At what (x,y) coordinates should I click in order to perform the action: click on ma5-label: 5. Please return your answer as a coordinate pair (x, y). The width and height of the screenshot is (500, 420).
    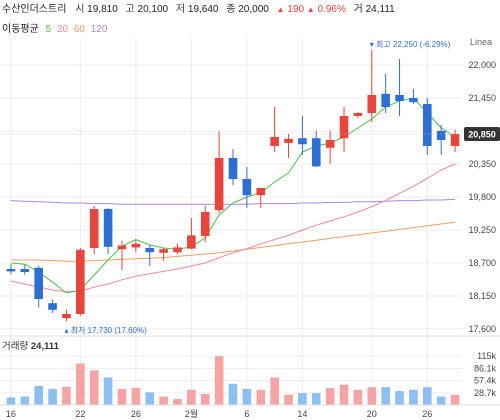
    Looking at the image, I should click on (48, 29).